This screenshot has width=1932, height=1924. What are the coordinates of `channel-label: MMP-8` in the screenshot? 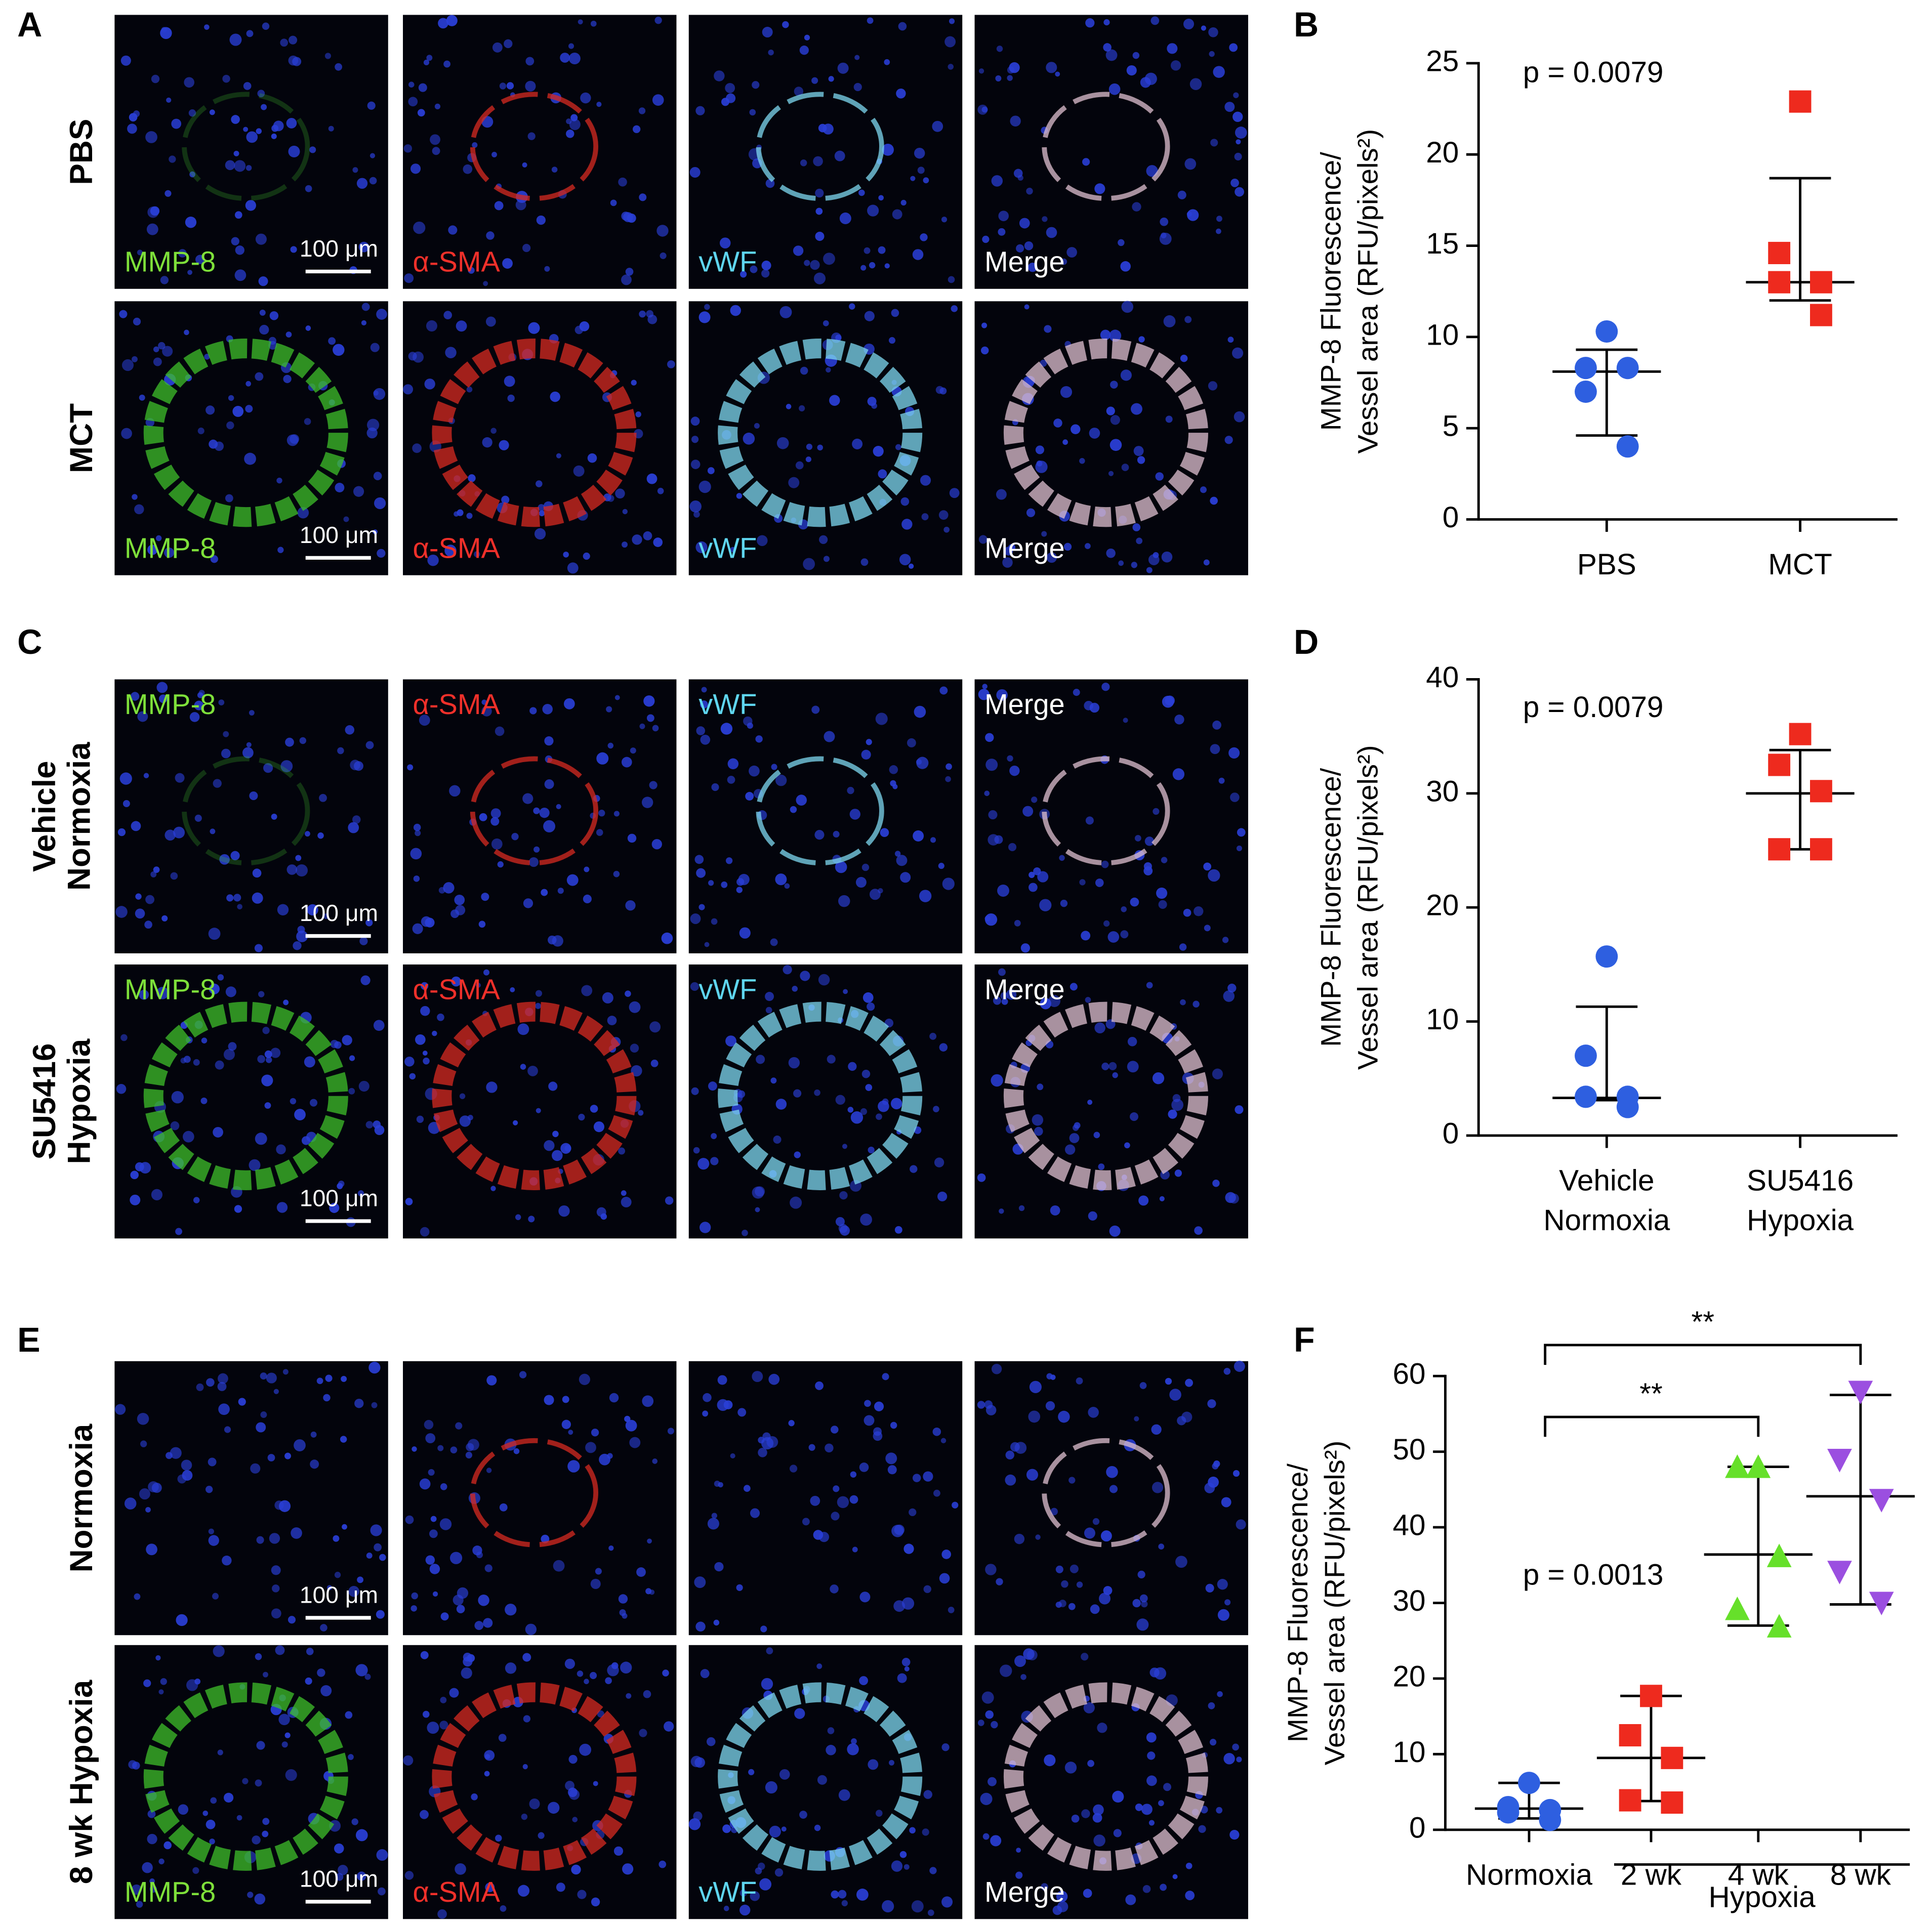 It's located at (170, 1892).